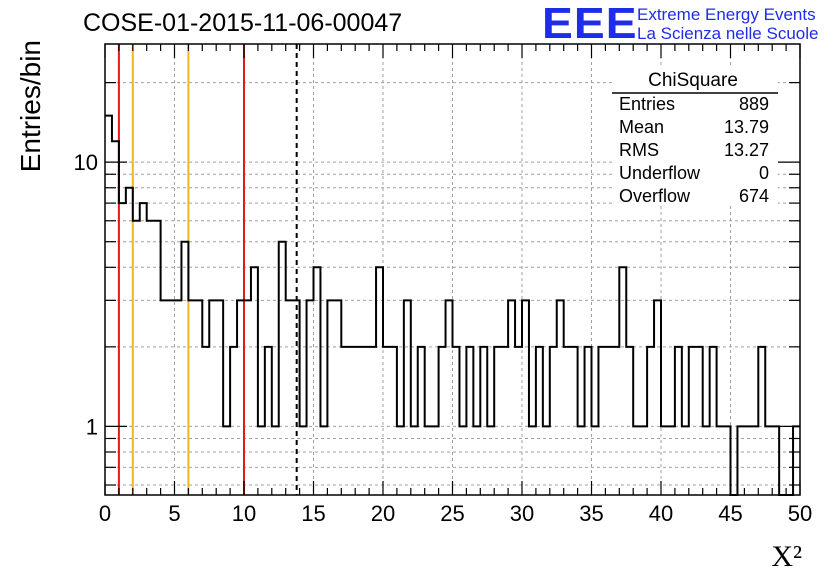  I want to click on stats-box-title: ChiSquare, so click(693, 80).